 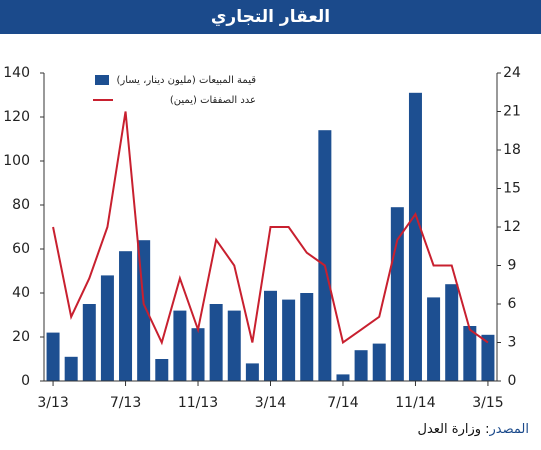 What do you see at coordinates (21, 249) in the screenshot?
I see `y-tick-label: 60` at bounding box center [21, 249].